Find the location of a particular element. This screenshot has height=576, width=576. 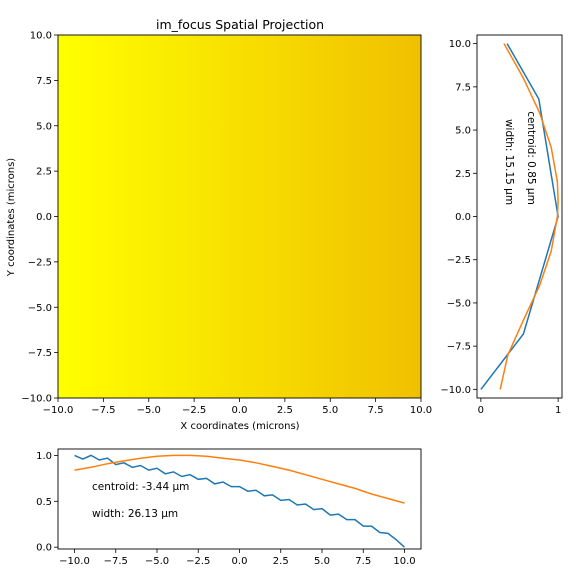

main-x-tick-label: 0.0 is located at coordinates (240, 410).